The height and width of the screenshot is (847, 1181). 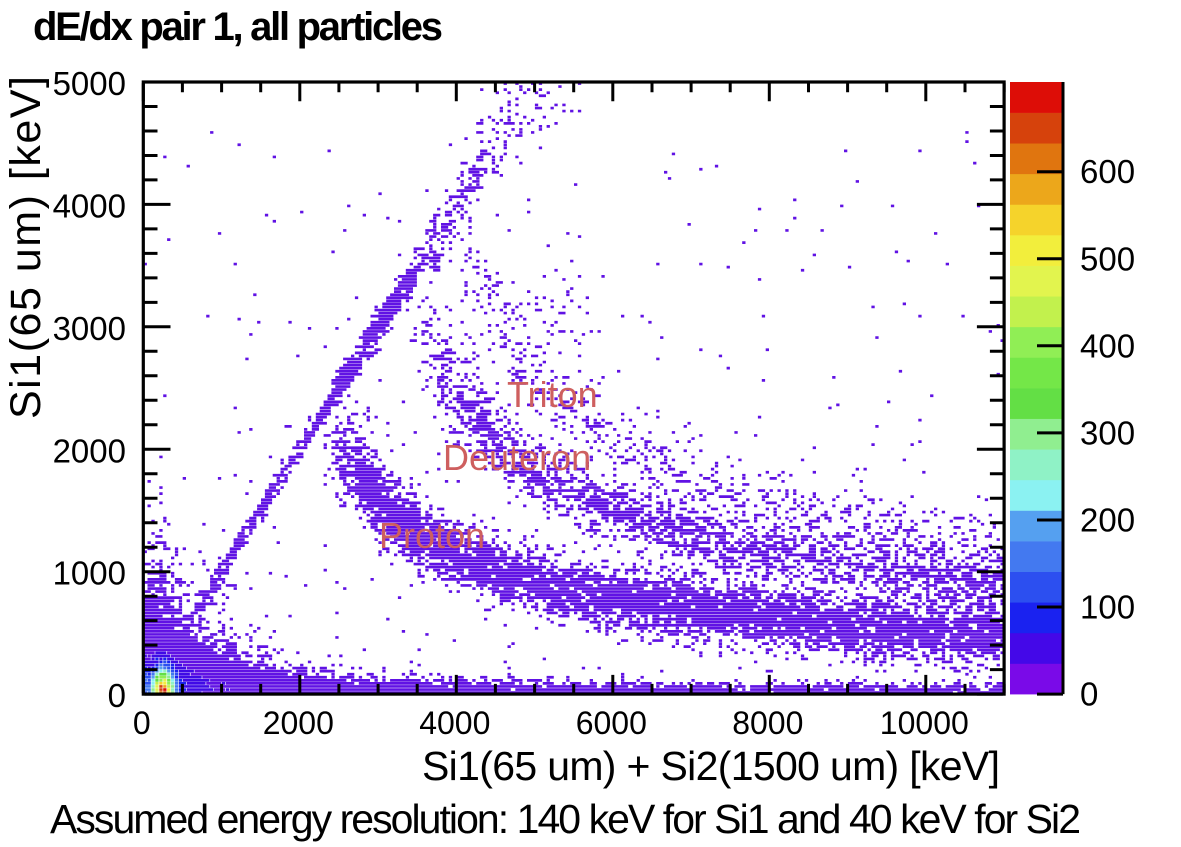 What do you see at coordinates (1107, 171) in the screenshot?
I see `svg-text: 600` at bounding box center [1107, 171].